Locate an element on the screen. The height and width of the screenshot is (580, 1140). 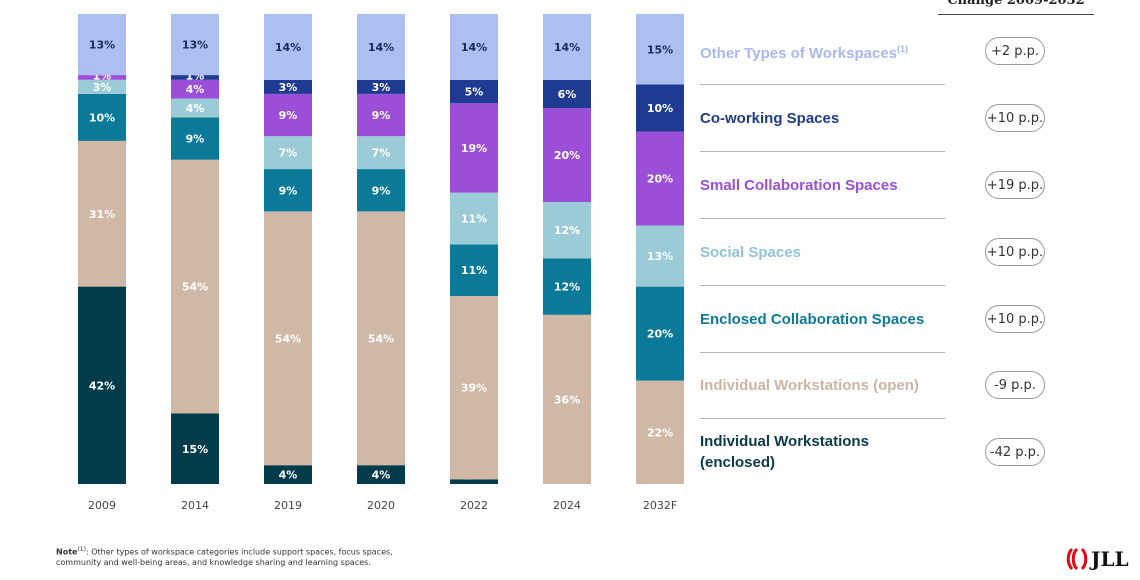
data-label-2022-6: 14% is located at coordinates (474, 47).